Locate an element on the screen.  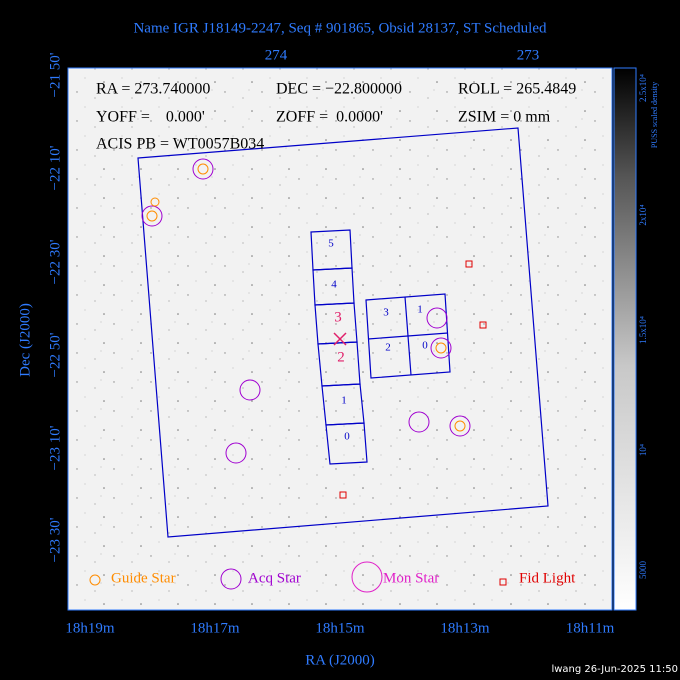
info-zsim: ZSIM = 0 mm is located at coordinates (504, 117).